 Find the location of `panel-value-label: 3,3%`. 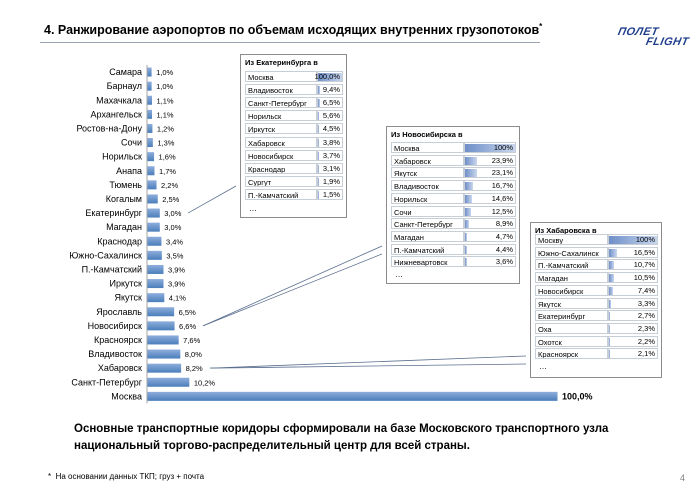

panel-value-label: 3,3% is located at coordinates (646, 303).